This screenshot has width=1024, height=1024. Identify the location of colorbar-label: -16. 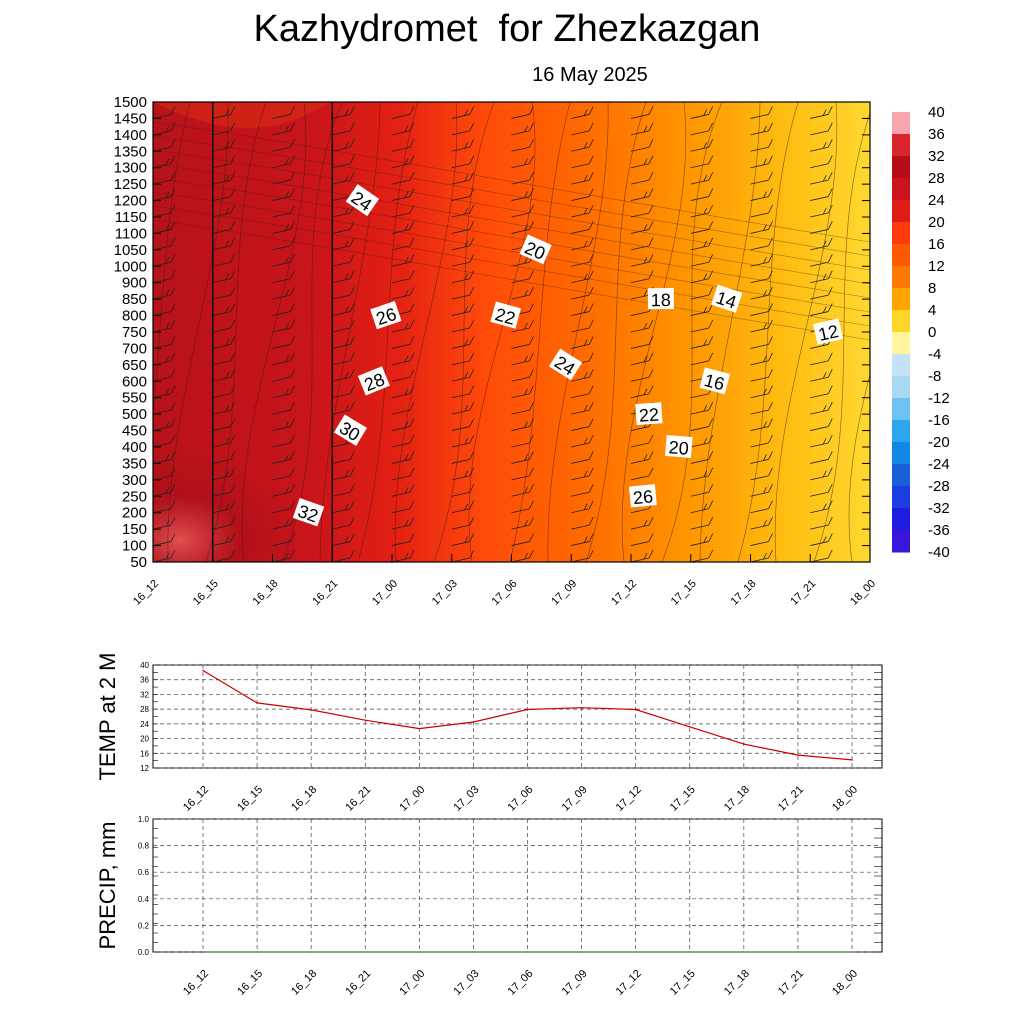
(939, 420).